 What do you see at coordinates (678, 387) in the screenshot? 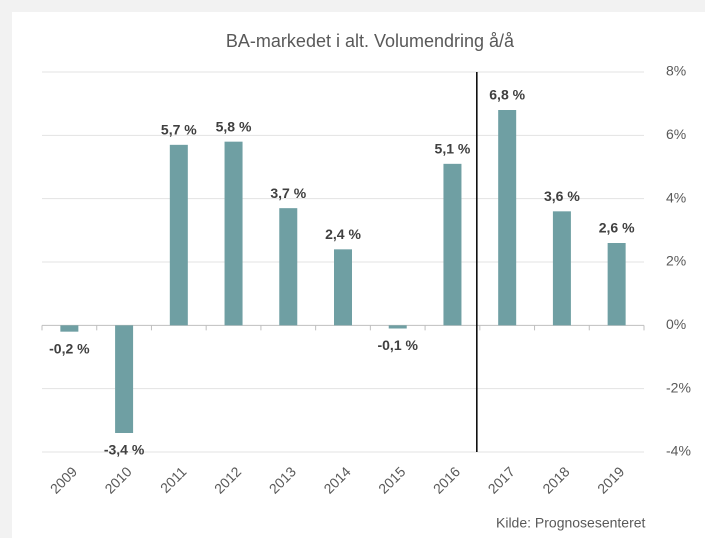
I see `y-tick-label: -2%` at bounding box center [678, 387].